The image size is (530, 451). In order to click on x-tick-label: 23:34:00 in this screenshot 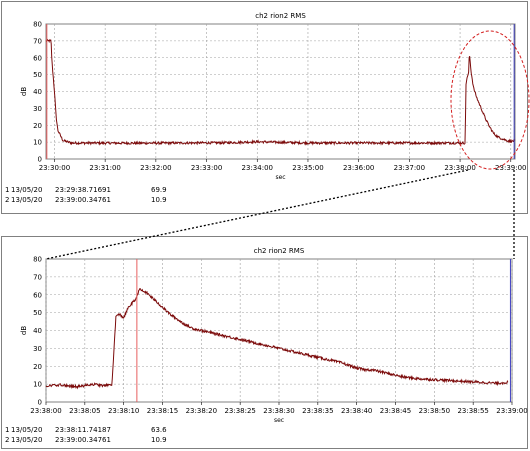, I will do `click(257, 168)`.